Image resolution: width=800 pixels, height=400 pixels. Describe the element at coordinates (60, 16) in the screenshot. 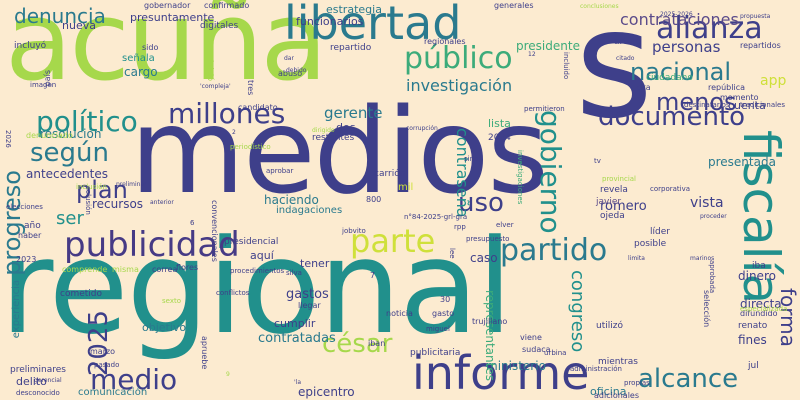

I see `word: denuncia` at that location.